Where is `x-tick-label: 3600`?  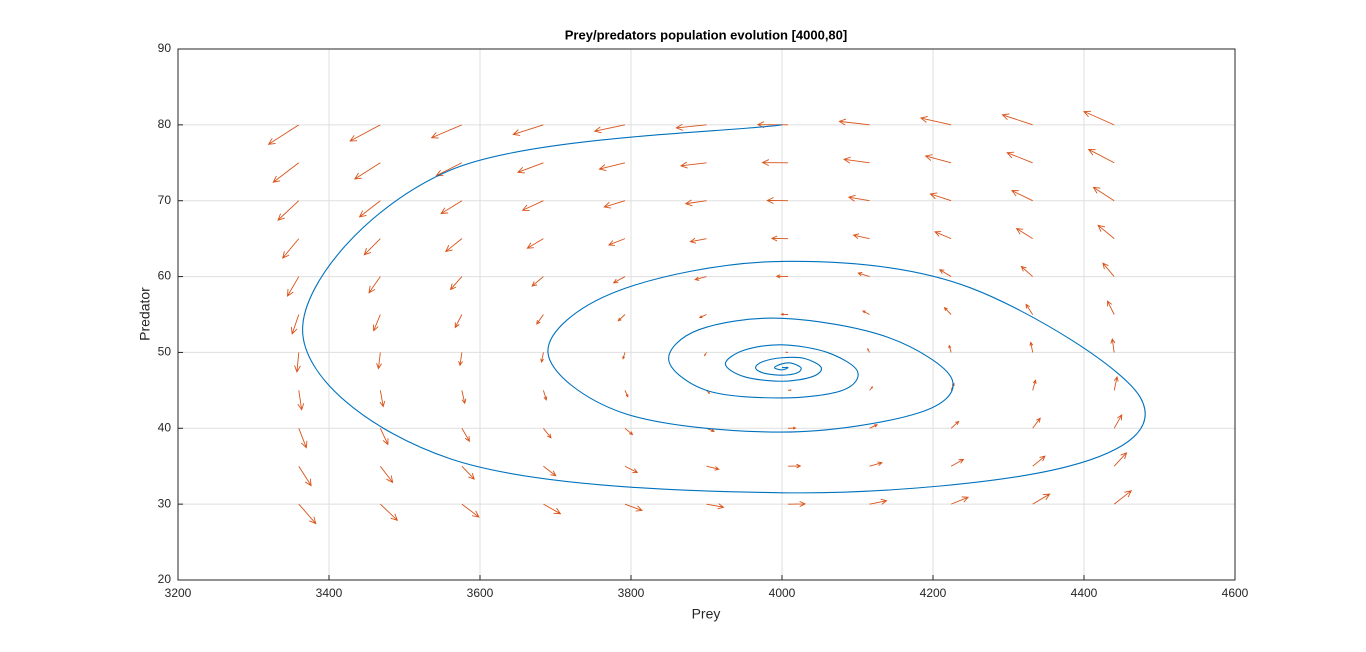 x-tick-label: 3600 is located at coordinates (480, 593).